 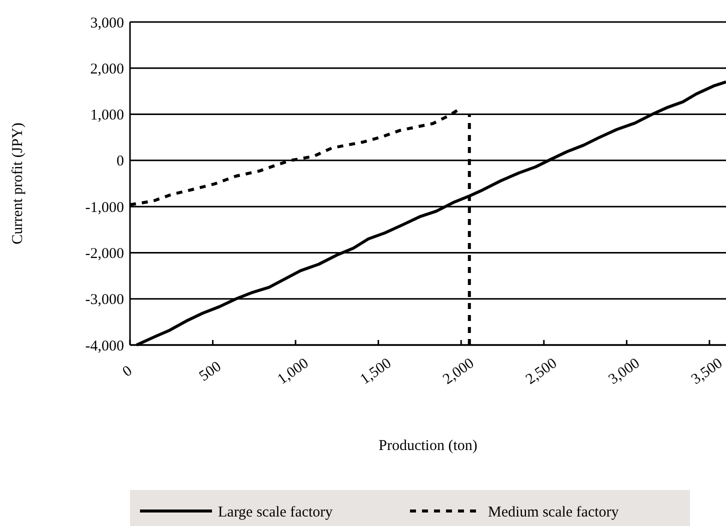 I want to click on x-tick-label: 500, so click(x=210, y=371).